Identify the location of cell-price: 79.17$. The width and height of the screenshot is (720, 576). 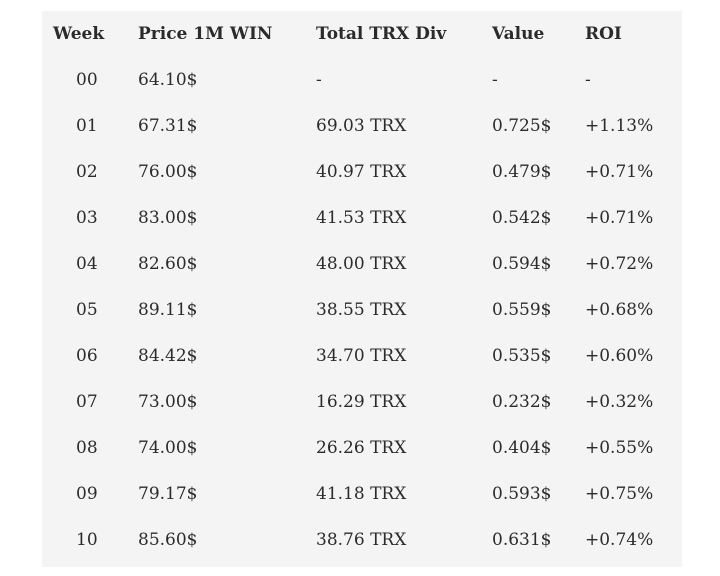
(168, 494).